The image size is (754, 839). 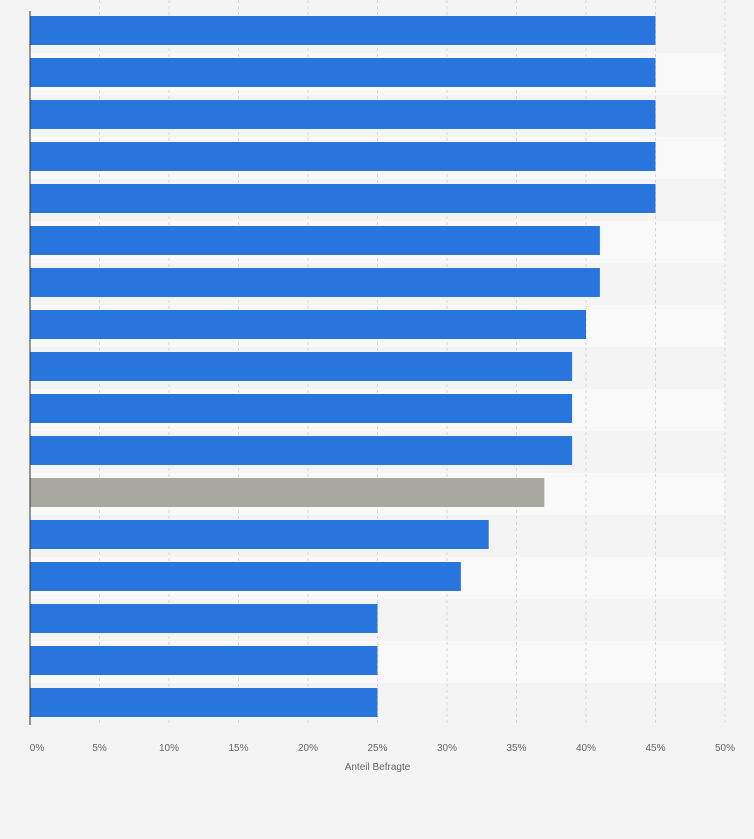 What do you see at coordinates (655, 748) in the screenshot?
I see `x-tick-label: 45%` at bounding box center [655, 748].